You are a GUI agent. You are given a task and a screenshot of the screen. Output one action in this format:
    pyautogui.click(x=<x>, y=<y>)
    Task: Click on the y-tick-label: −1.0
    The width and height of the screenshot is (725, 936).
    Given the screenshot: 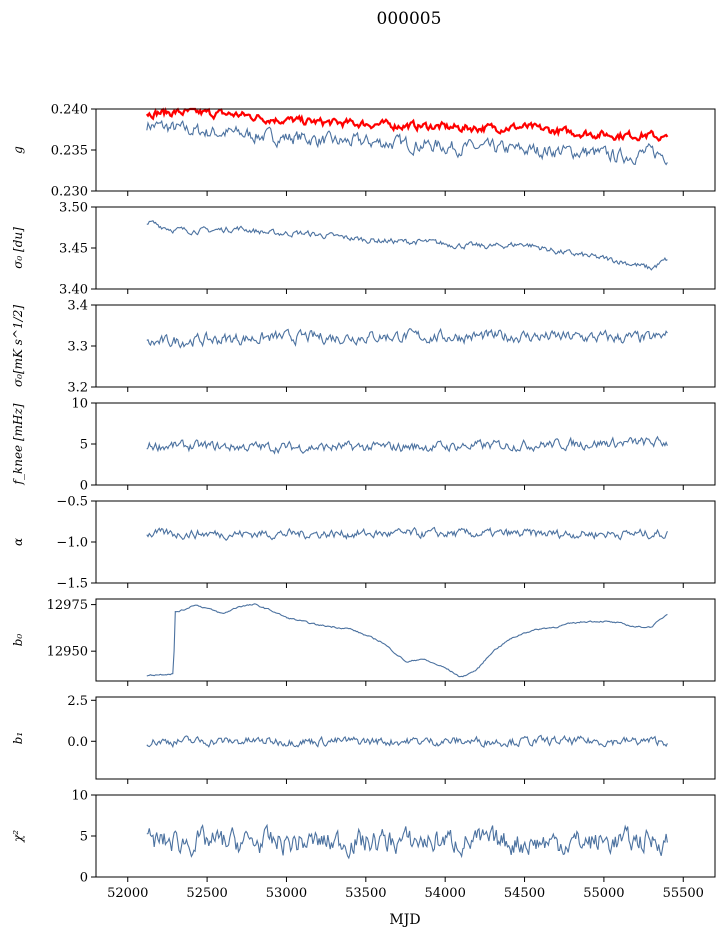 What is the action you would take?
    pyautogui.click(x=72, y=543)
    